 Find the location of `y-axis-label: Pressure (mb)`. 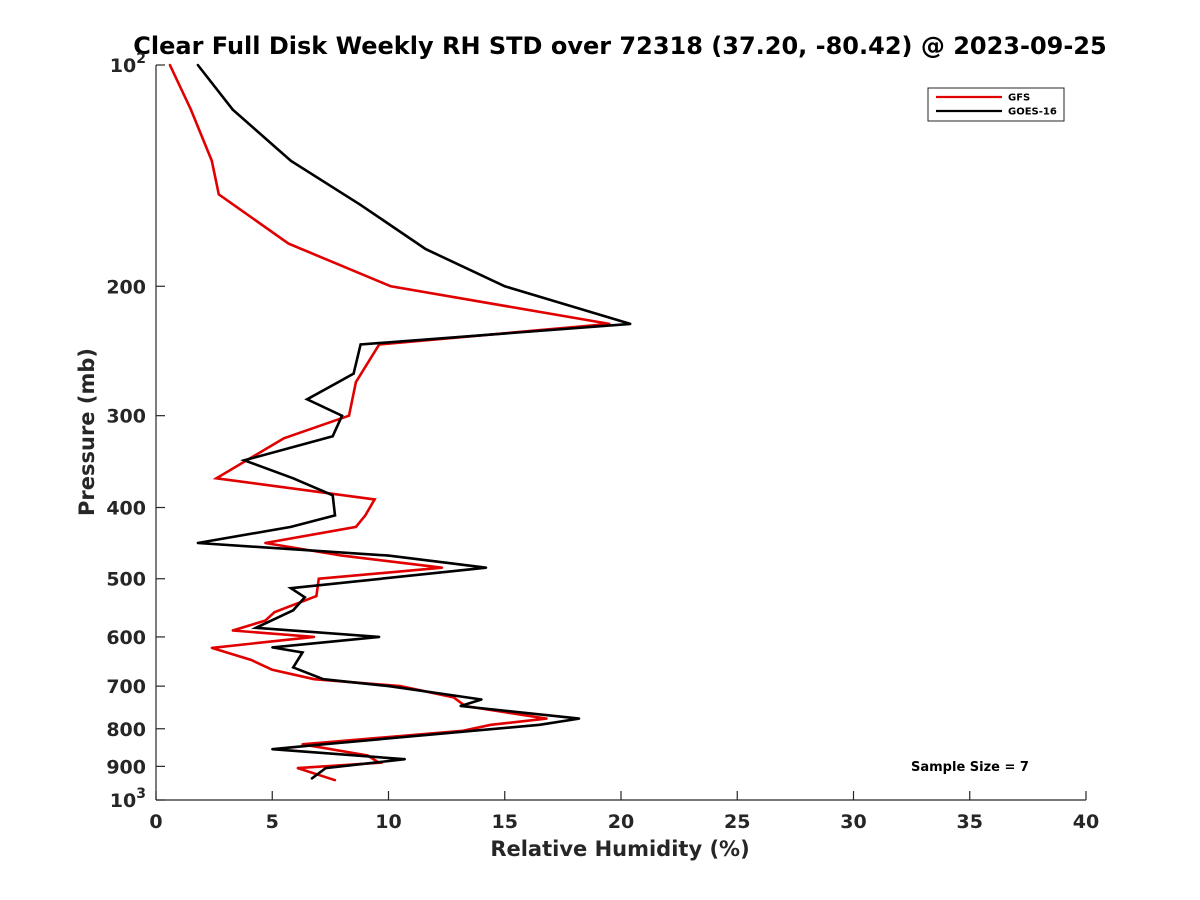

y-axis-label: Pressure (mb) is located at coordinates (87, 432).